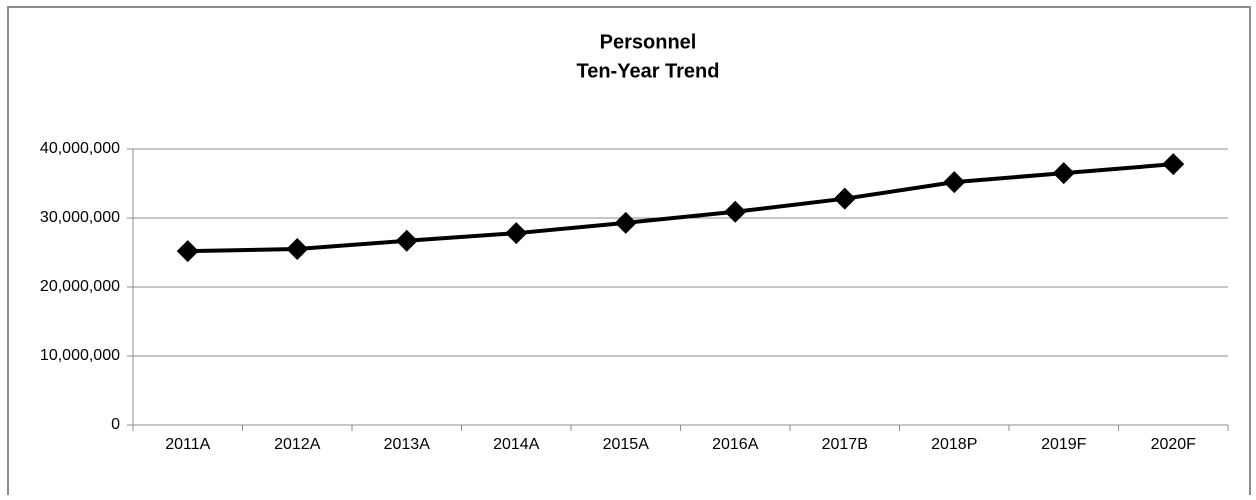 The image size is (1256, 500). I want to click on y-tick-label: 20,000,000, so click(80, 286).